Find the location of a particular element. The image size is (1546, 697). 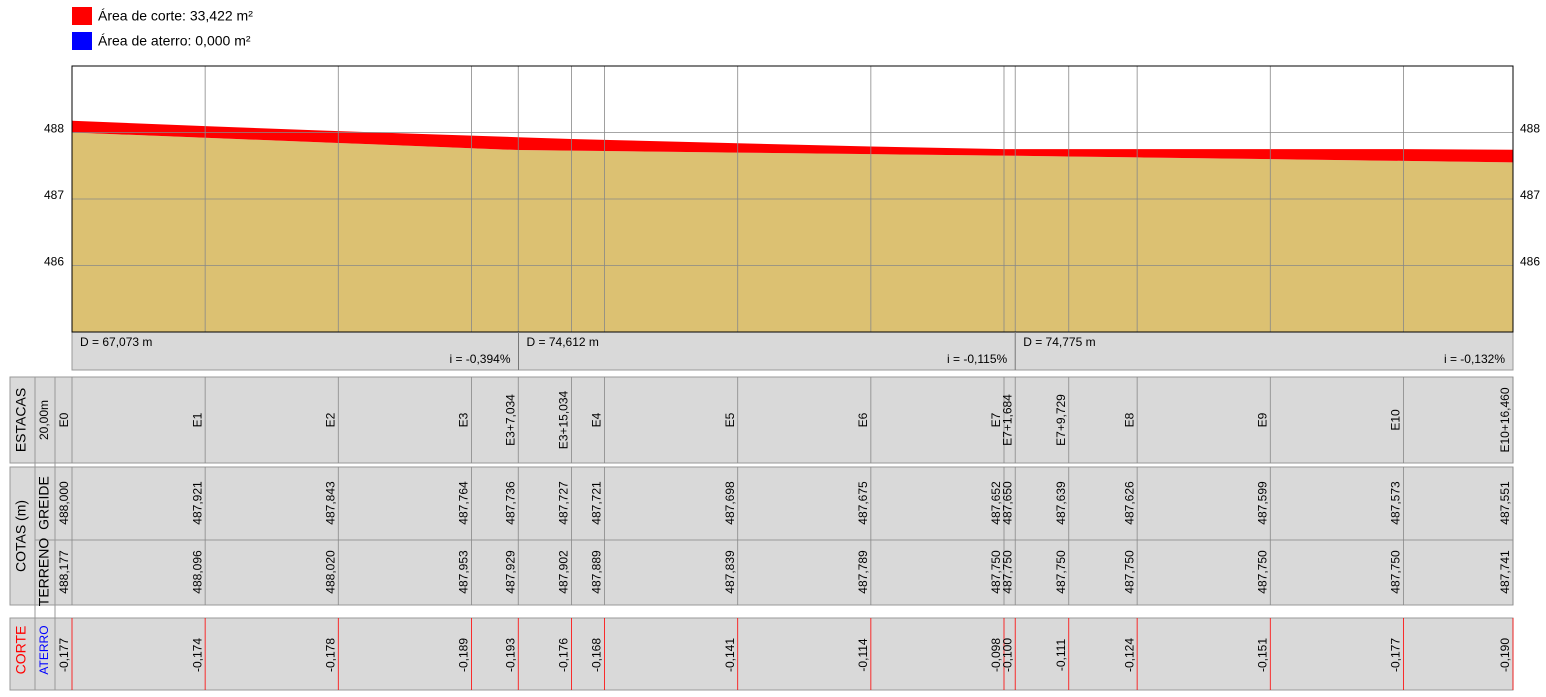

terrain-value: 488,096 is located at coordinates (197, 572).